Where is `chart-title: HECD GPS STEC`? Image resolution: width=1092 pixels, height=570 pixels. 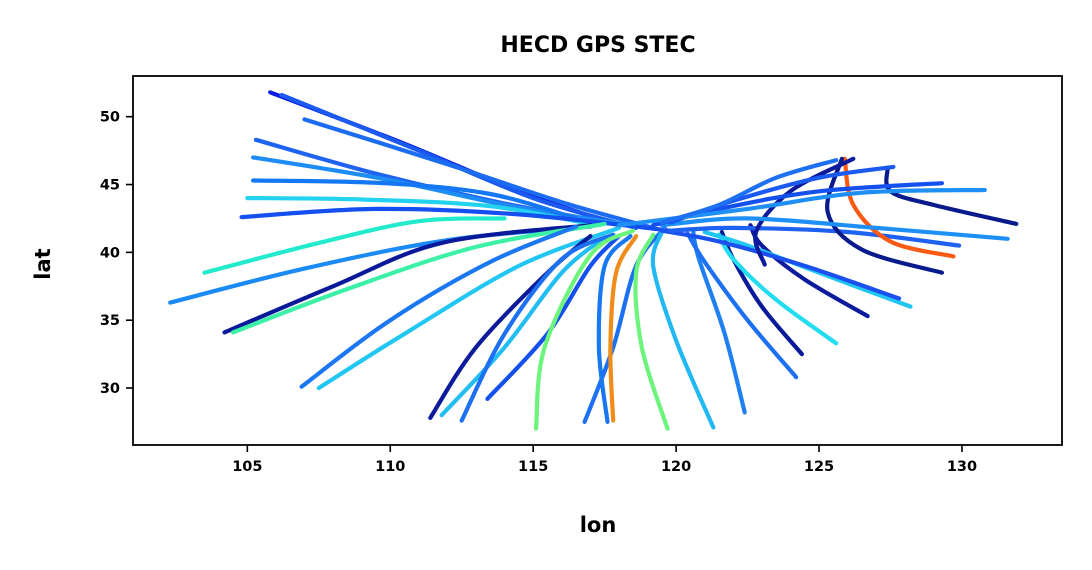
chart-title: HECD GPS STEC is located at coordinates (597, 45).